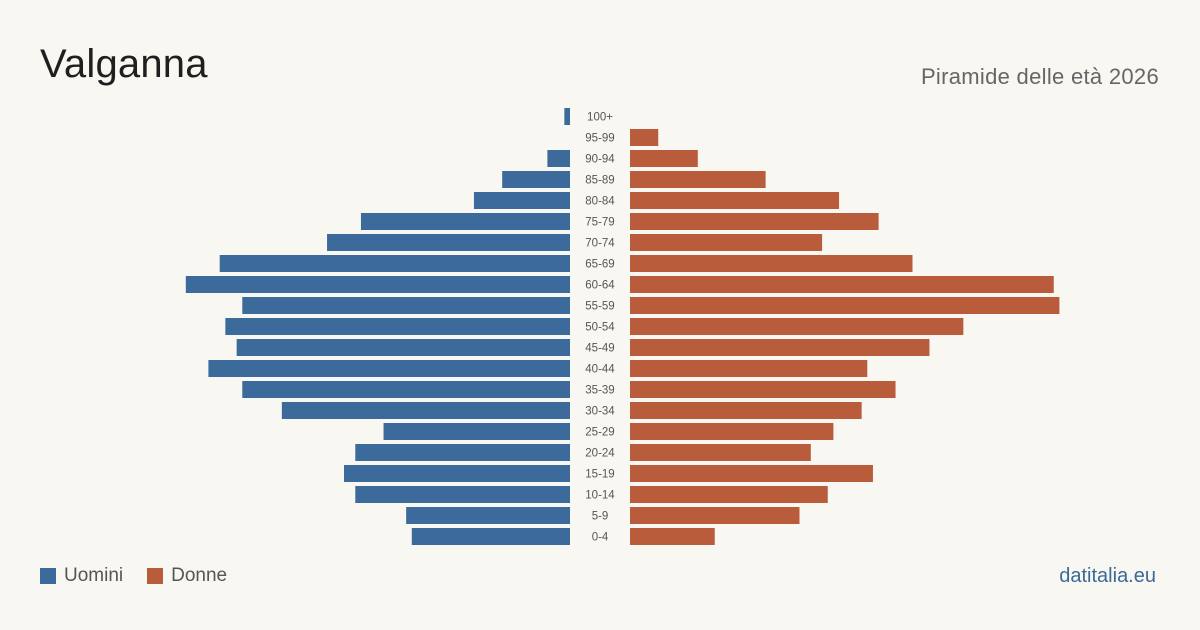 The image size is (1200, 630). Describe the element at coordinates (1039, 76) in the screenshot. I see `chart-subtitle: Piramide delle età 2026` at that location.